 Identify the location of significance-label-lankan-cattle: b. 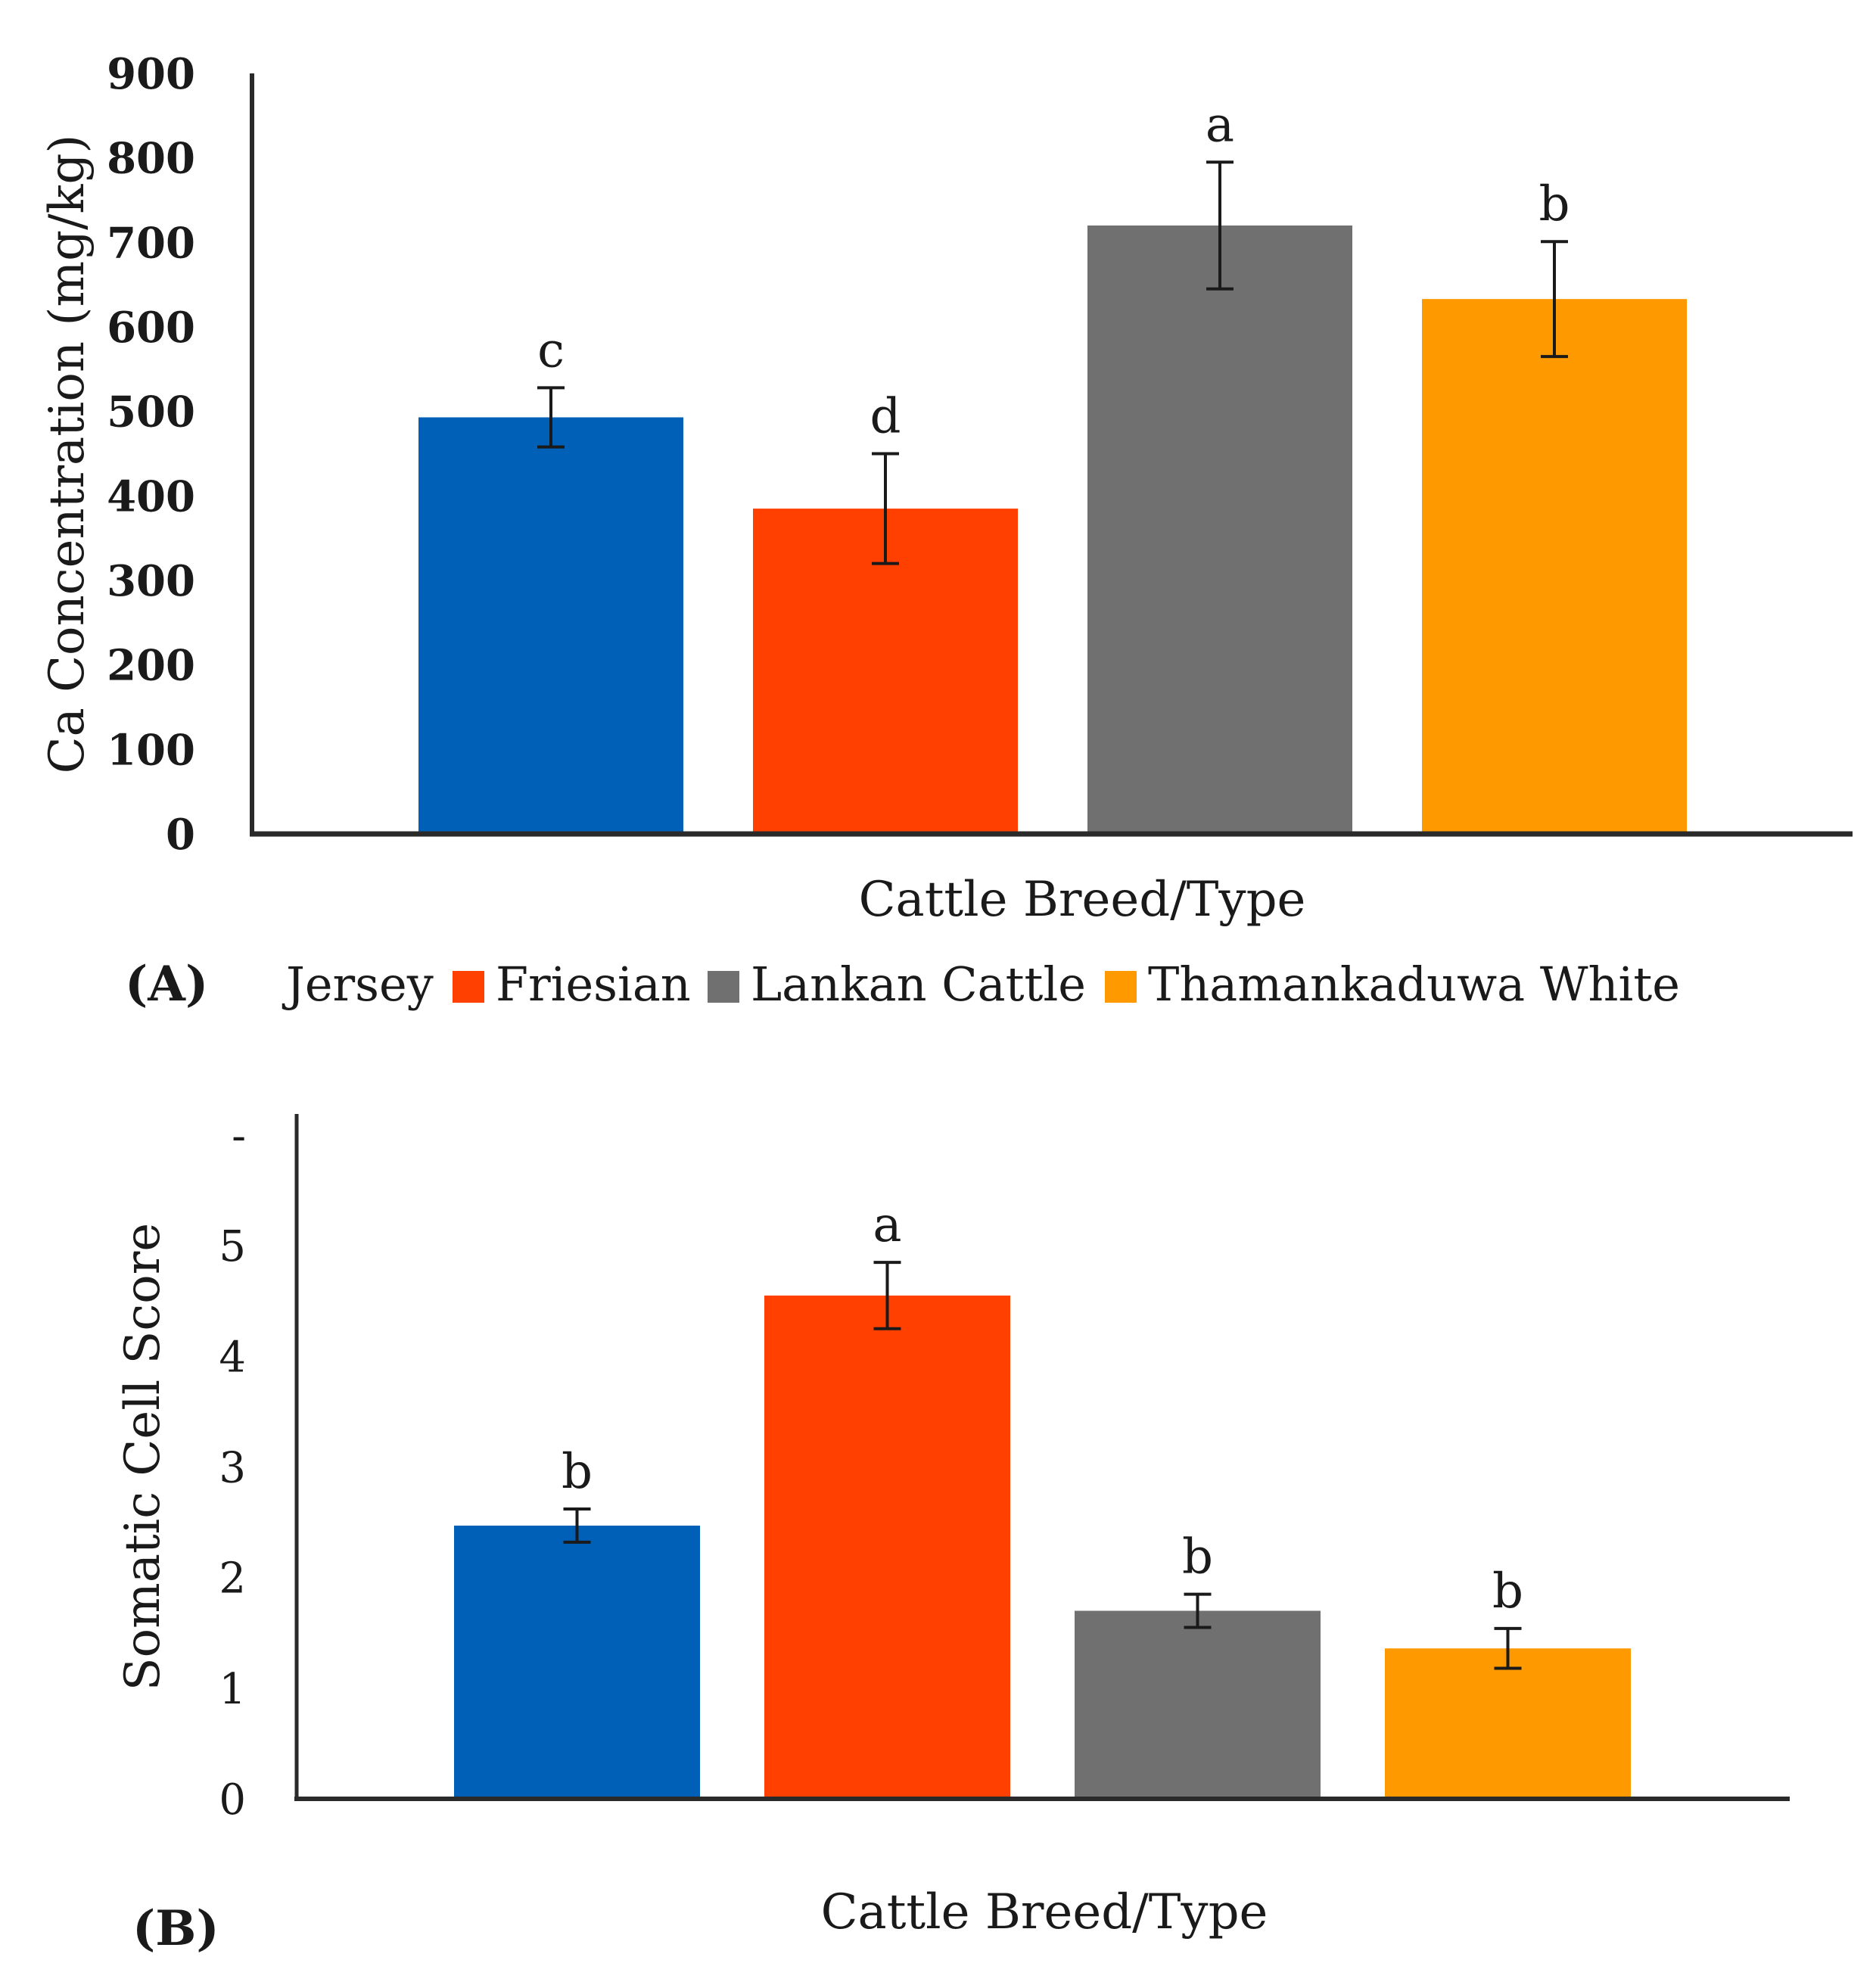
(1197, 1557).